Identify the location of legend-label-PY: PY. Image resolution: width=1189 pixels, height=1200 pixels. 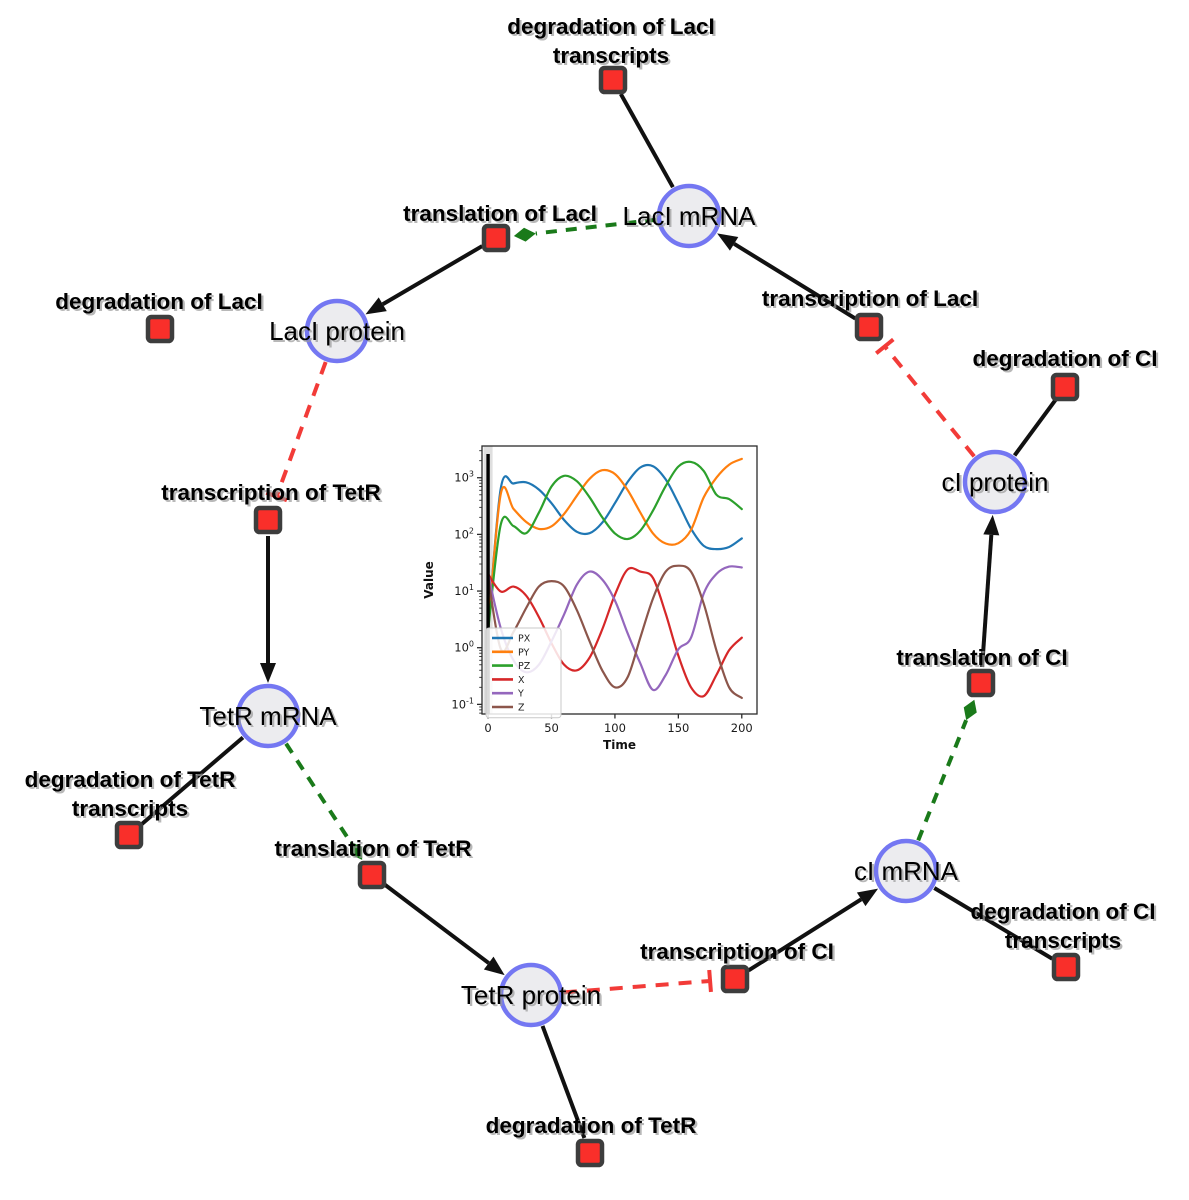
(524, 652).